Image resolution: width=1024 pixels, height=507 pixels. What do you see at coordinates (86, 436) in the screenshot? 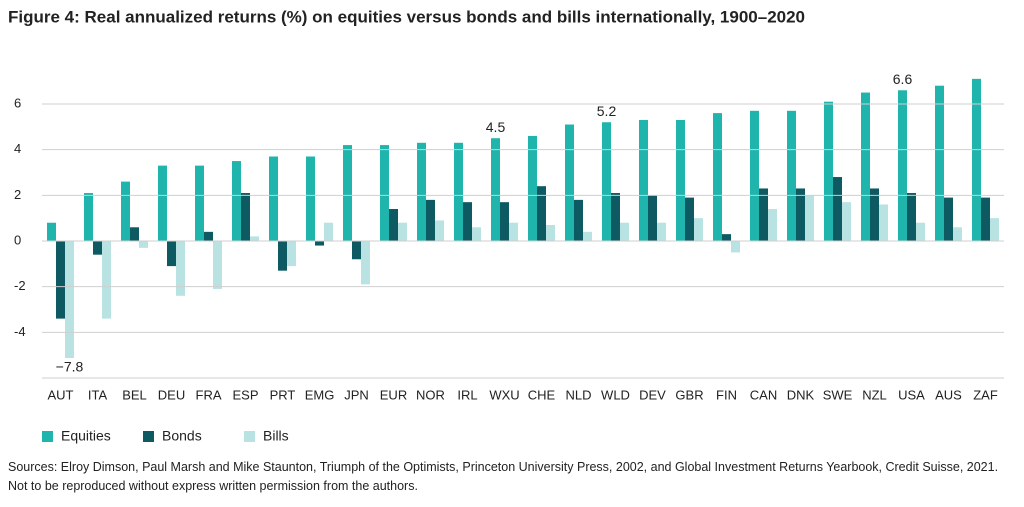
I see `legend-label: Equities` at bounding box center [86, 436].